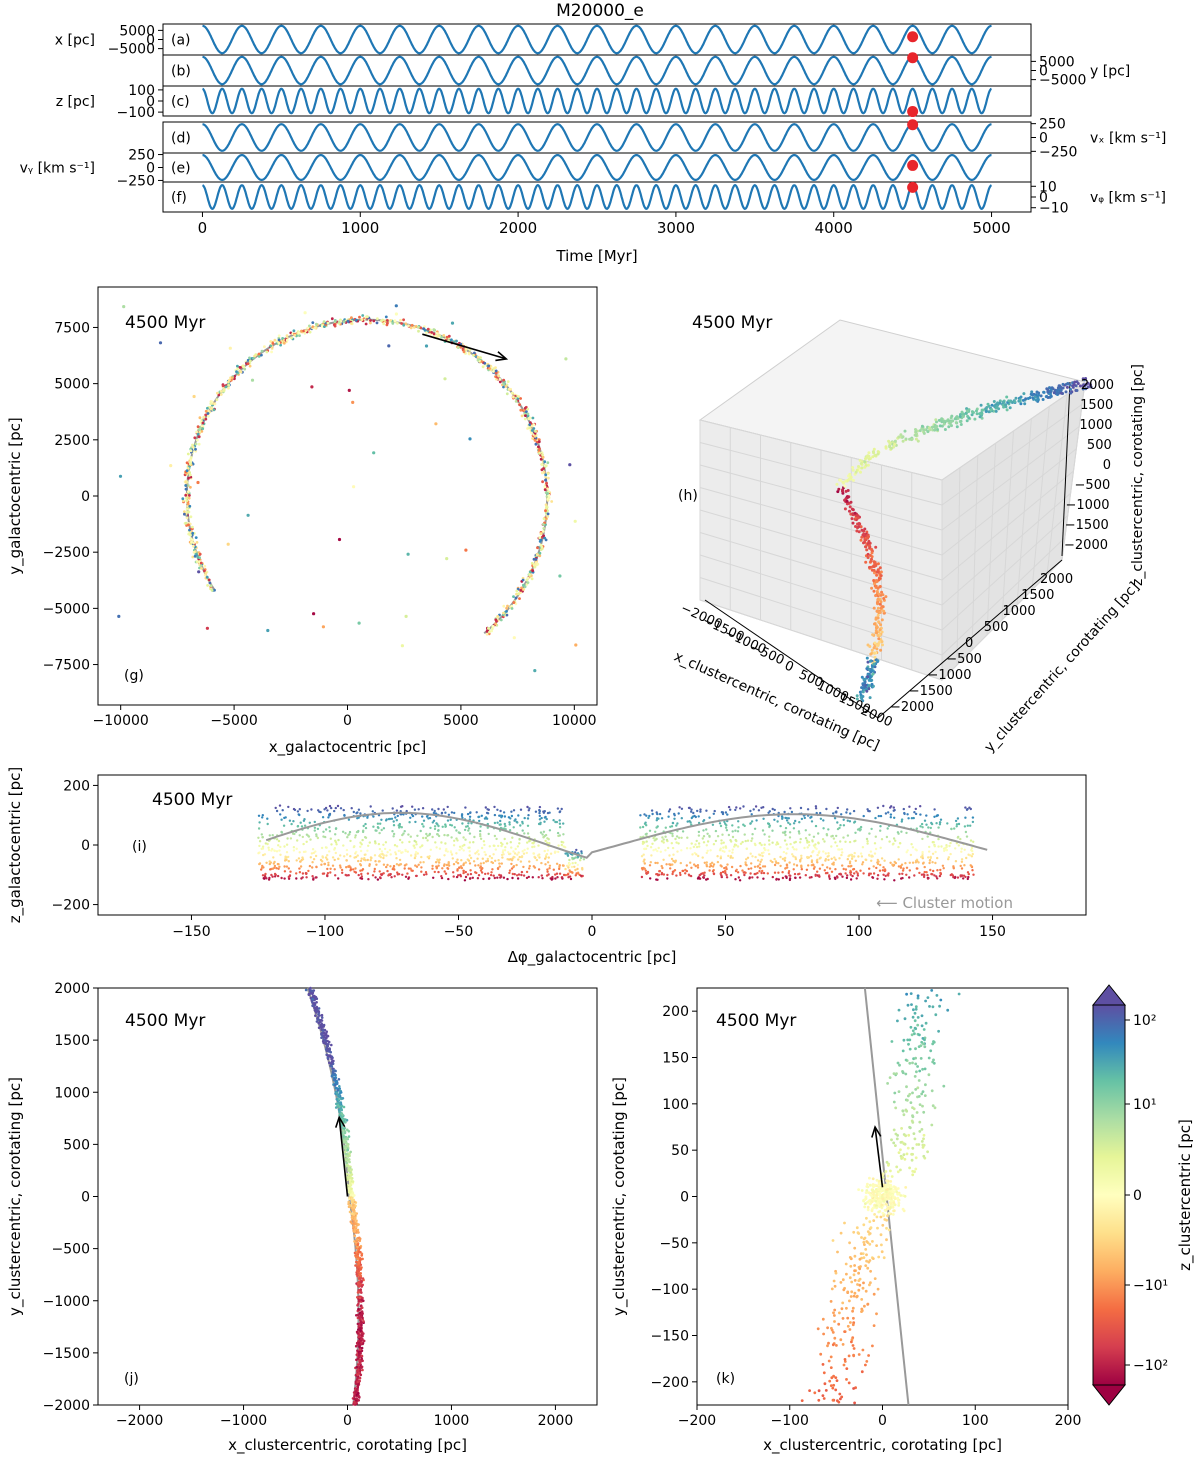 The image size is (1200, 1460). Describe the element at coordinates (340, 1121) in the screenshot. I see `j-velocity-arrowhead` at that location.